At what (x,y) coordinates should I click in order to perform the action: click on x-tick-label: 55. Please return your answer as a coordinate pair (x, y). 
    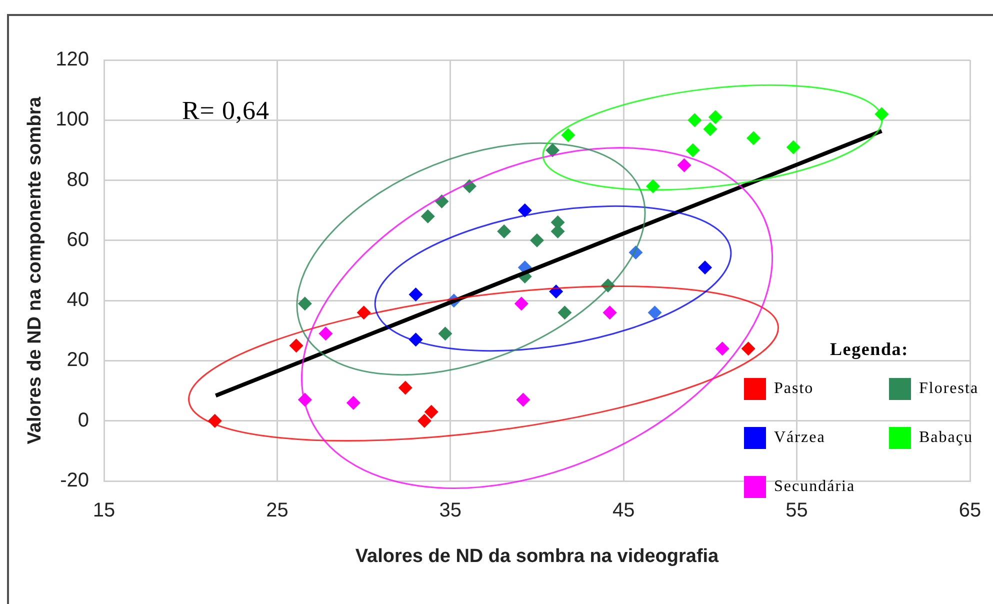
    Looking at the image, I should click on (797, 511).